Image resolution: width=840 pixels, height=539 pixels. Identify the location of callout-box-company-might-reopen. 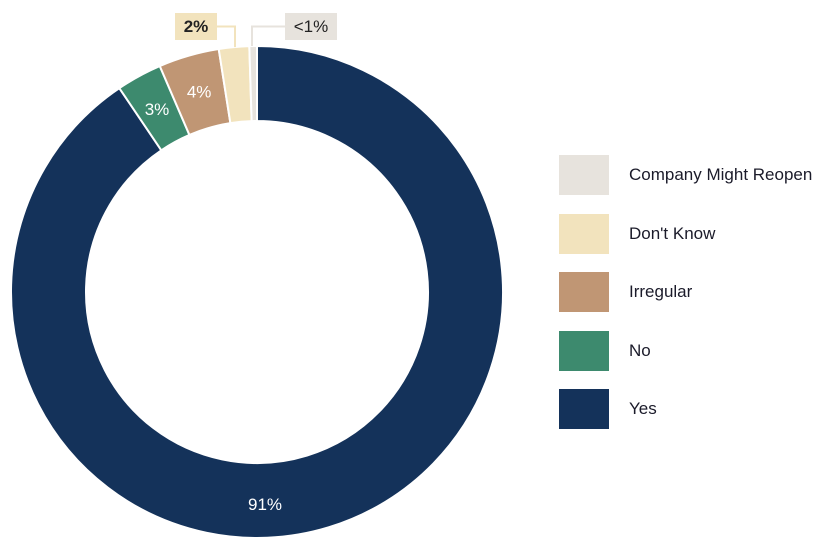
(311, 26).